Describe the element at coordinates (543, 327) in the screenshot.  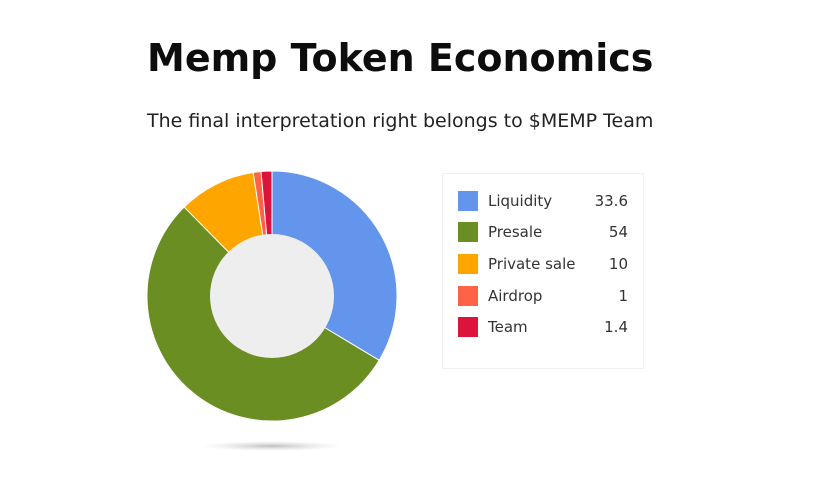
I see `legend-item: Team 1.4` at that location.